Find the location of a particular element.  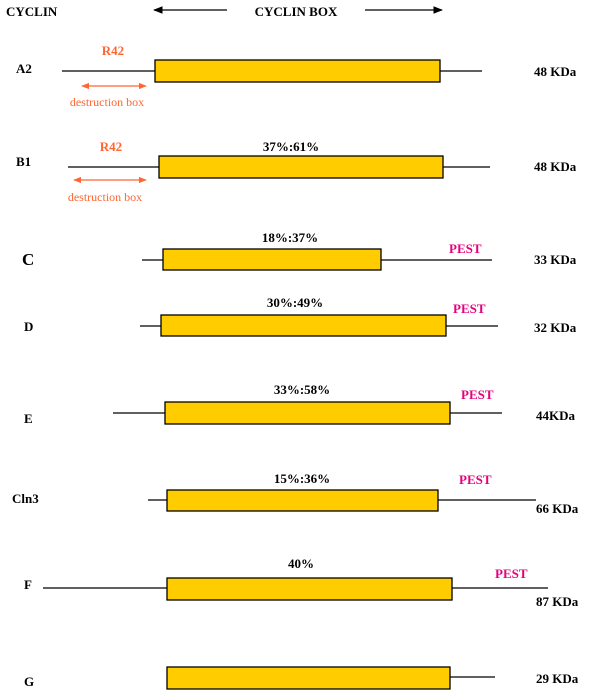

protein-name: B1 is located at coordinates (23, 161).